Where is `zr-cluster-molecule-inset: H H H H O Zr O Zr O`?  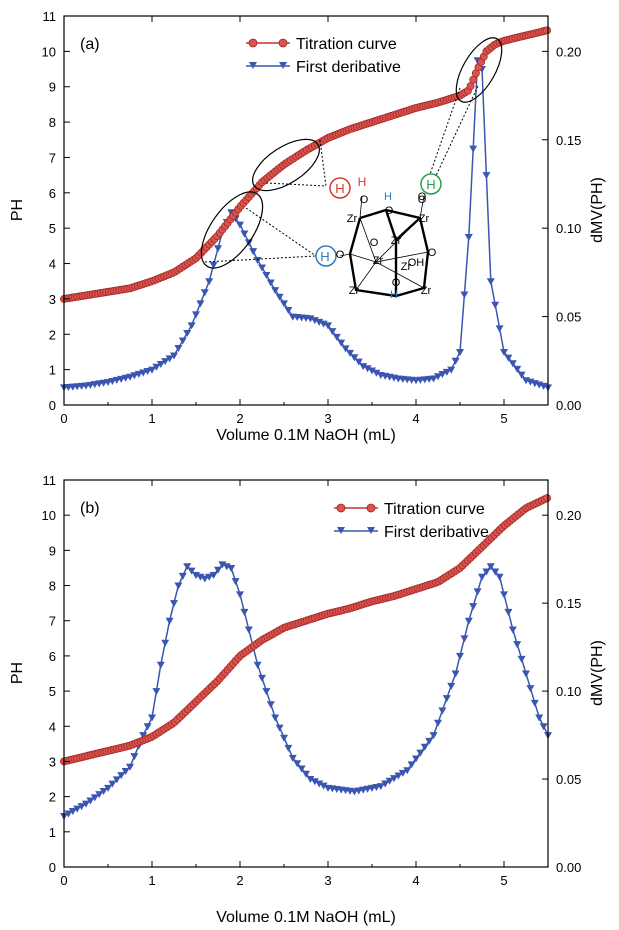
zr-cluster-molecule-inset: H H H H O Zr O Zr O is located at coordinates (351, 169).